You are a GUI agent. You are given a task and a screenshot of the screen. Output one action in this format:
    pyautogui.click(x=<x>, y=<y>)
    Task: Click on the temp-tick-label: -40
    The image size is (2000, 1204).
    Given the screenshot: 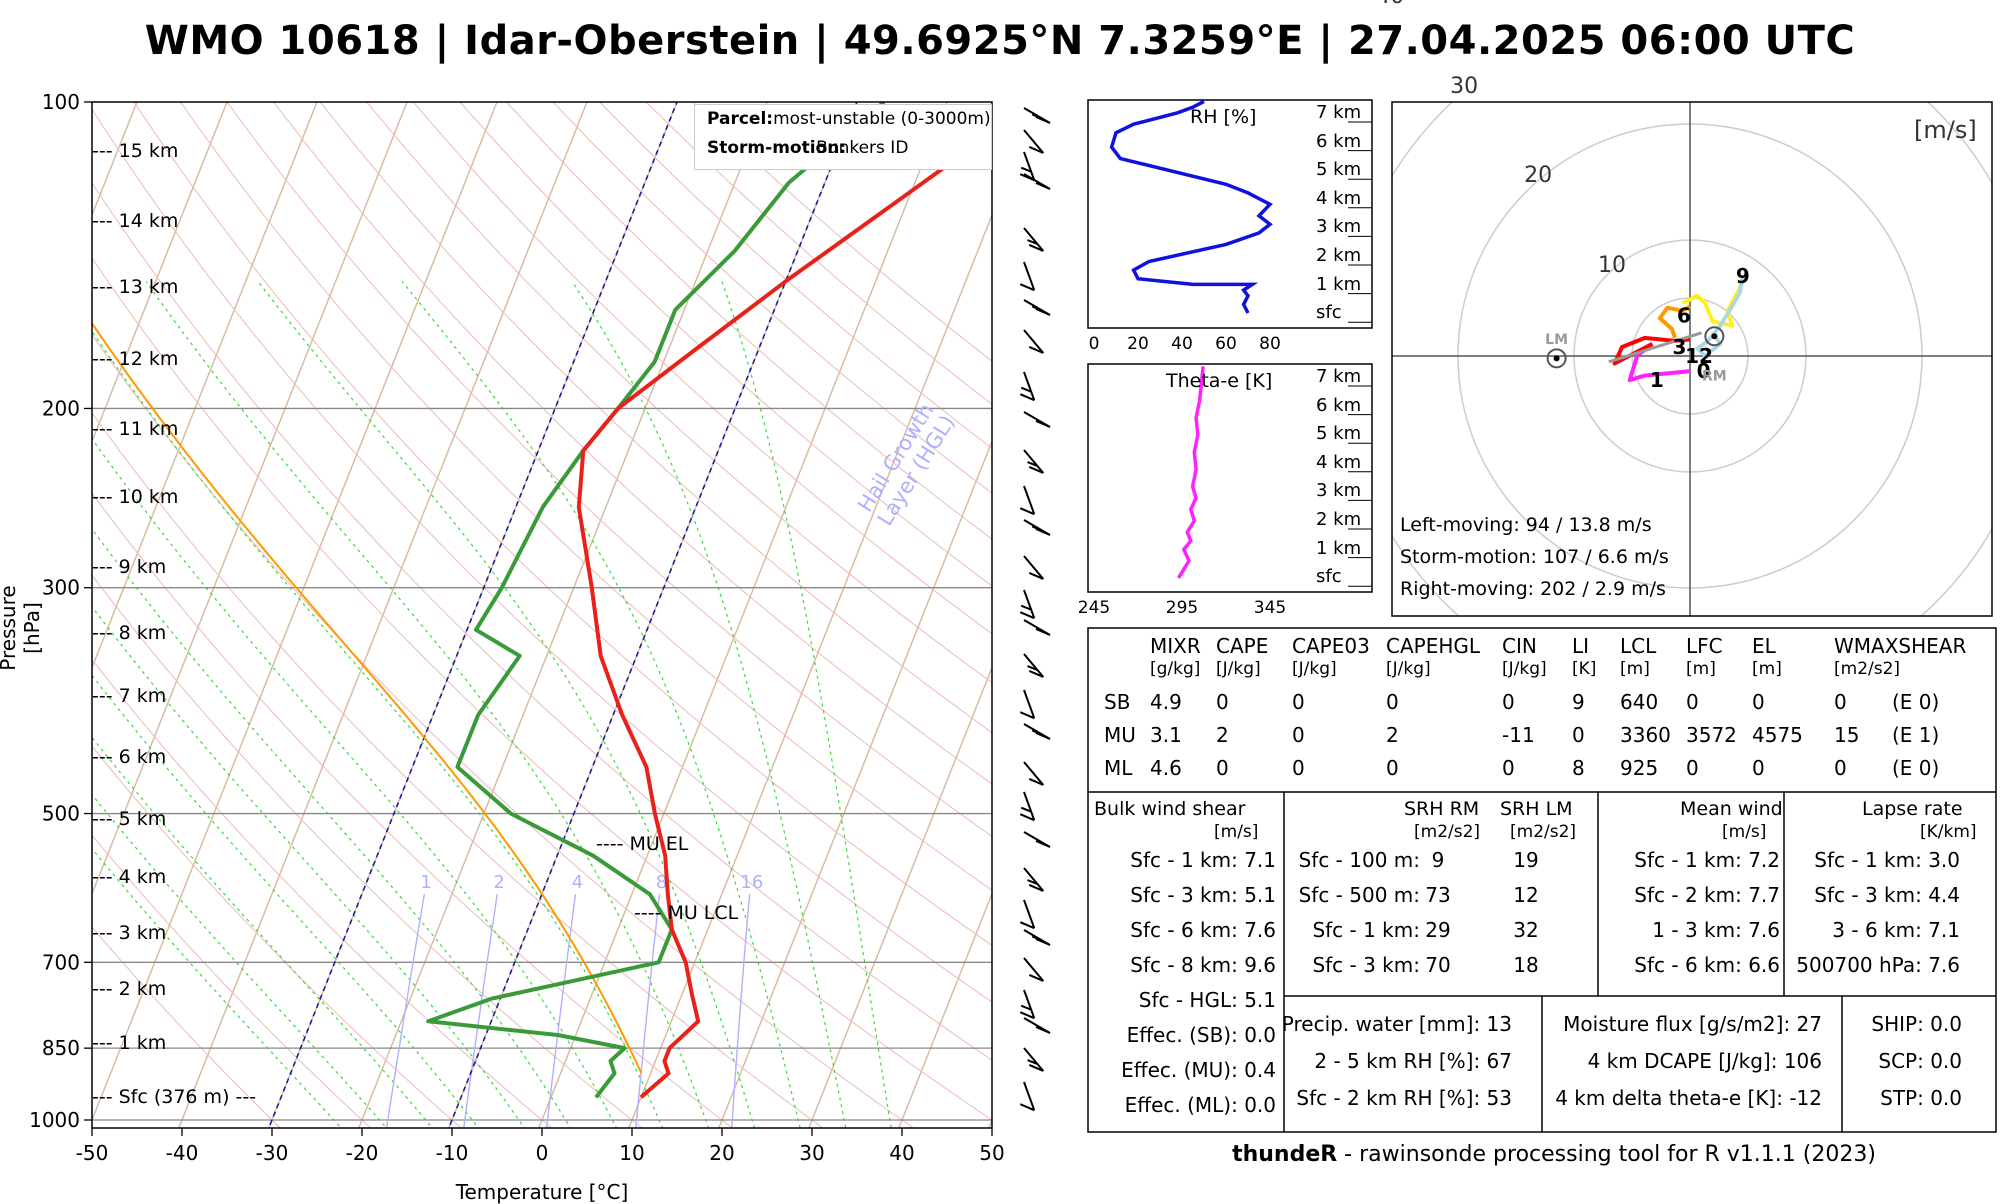 What is the action you would take?
    pyautogui.click(x=182, y=1153)
    